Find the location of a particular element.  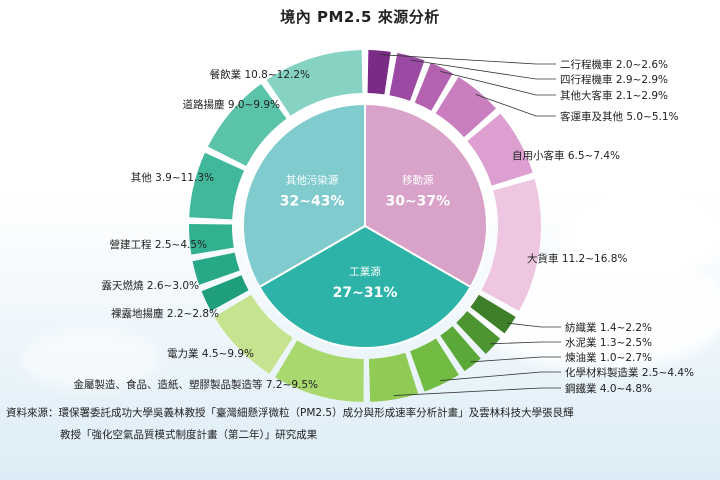

segment-label: 紡織業 1.4~2.2% is located at coordinates (608, 327).